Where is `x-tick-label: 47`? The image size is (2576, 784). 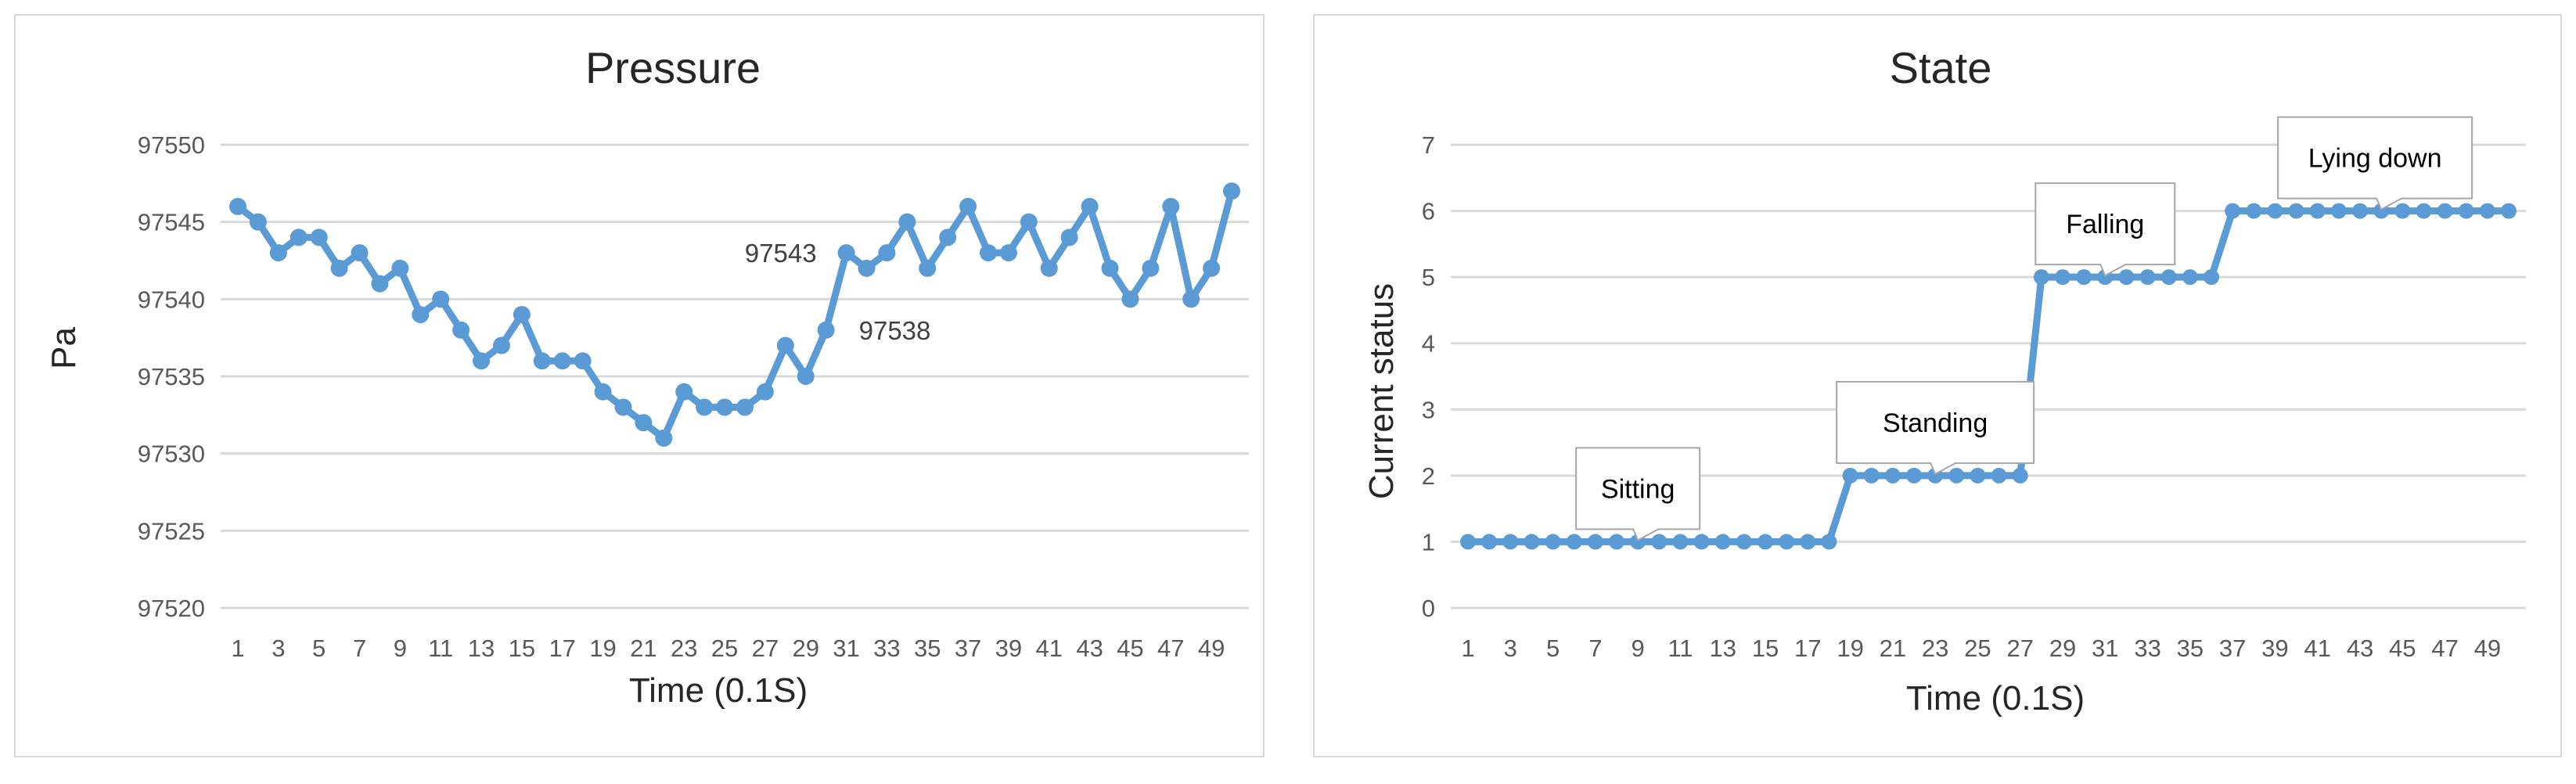 x-tick-label: 47 is located at coordinates (1170, 648).